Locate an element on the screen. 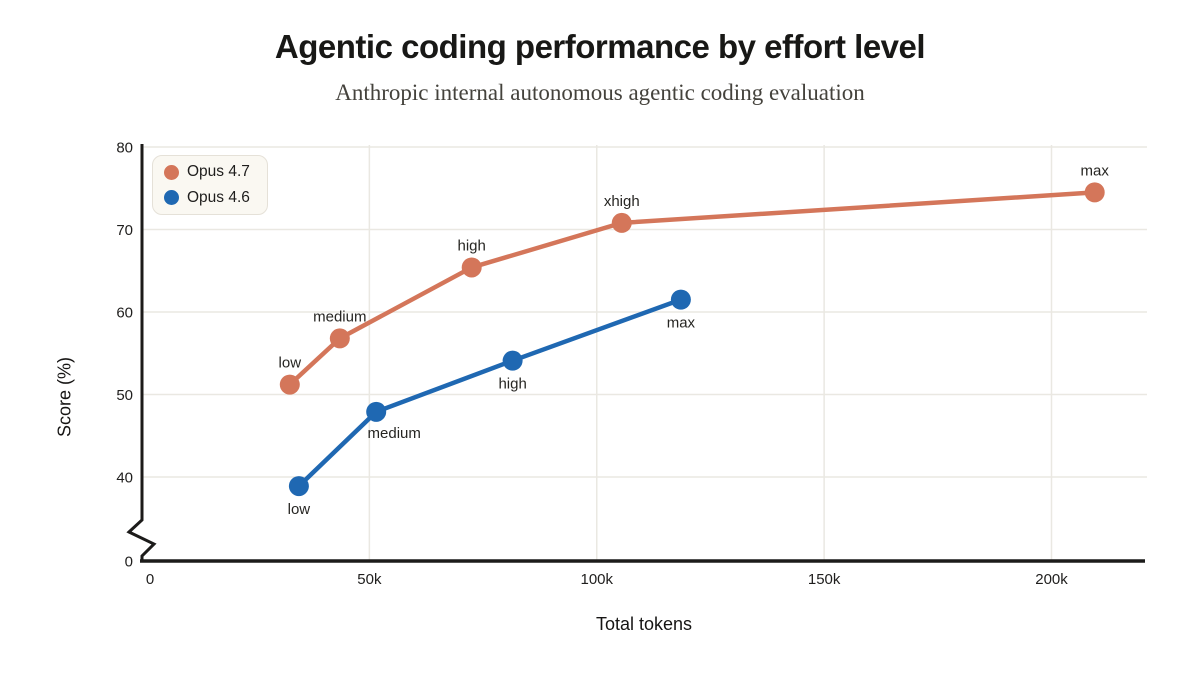 This screenshot has height=675, width=1200. legend-item-opus-4-6: Opus 4.6 is located at coordinates (215, 198).